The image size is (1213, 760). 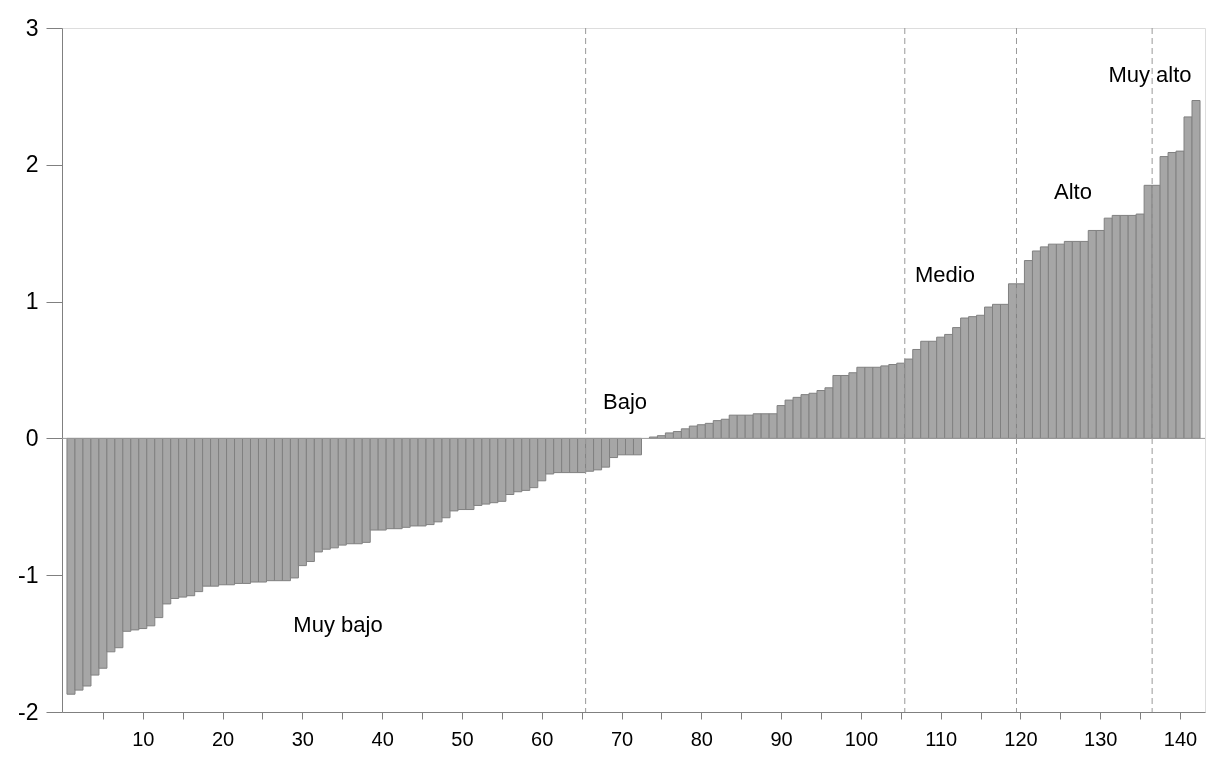 I want to click on annotation: Bajo, so click(x=625, y=401).